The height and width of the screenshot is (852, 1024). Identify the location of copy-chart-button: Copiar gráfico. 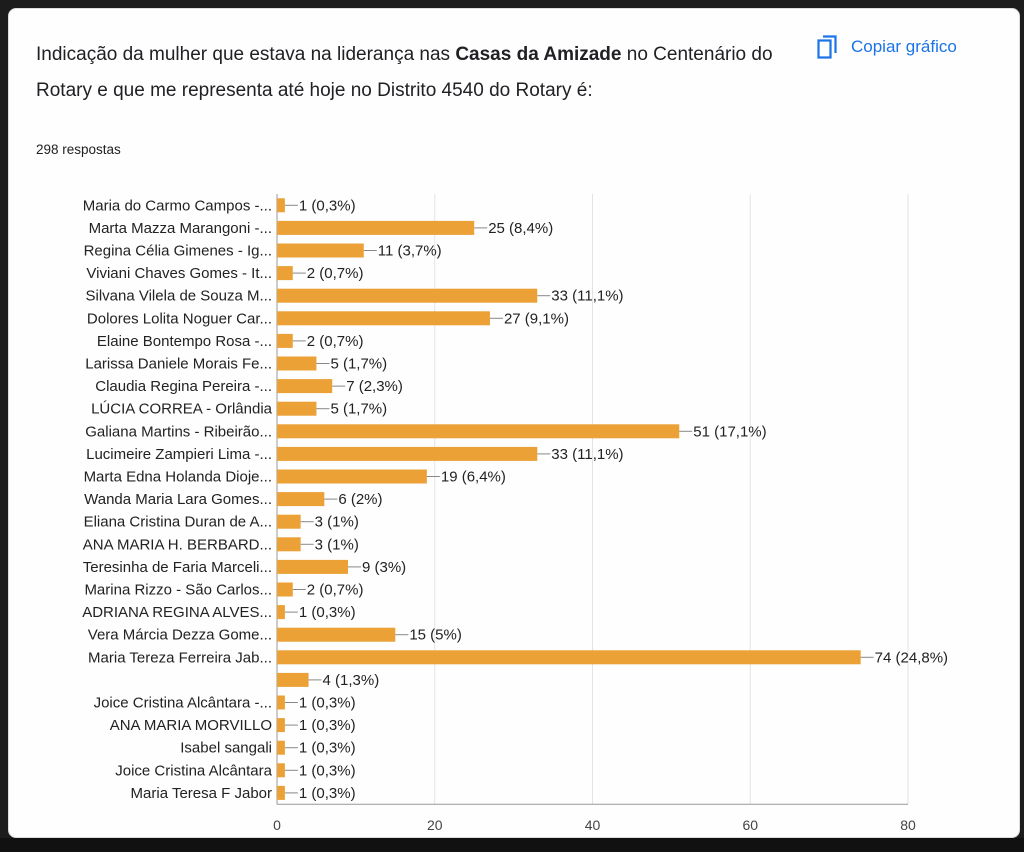
(887, 47).